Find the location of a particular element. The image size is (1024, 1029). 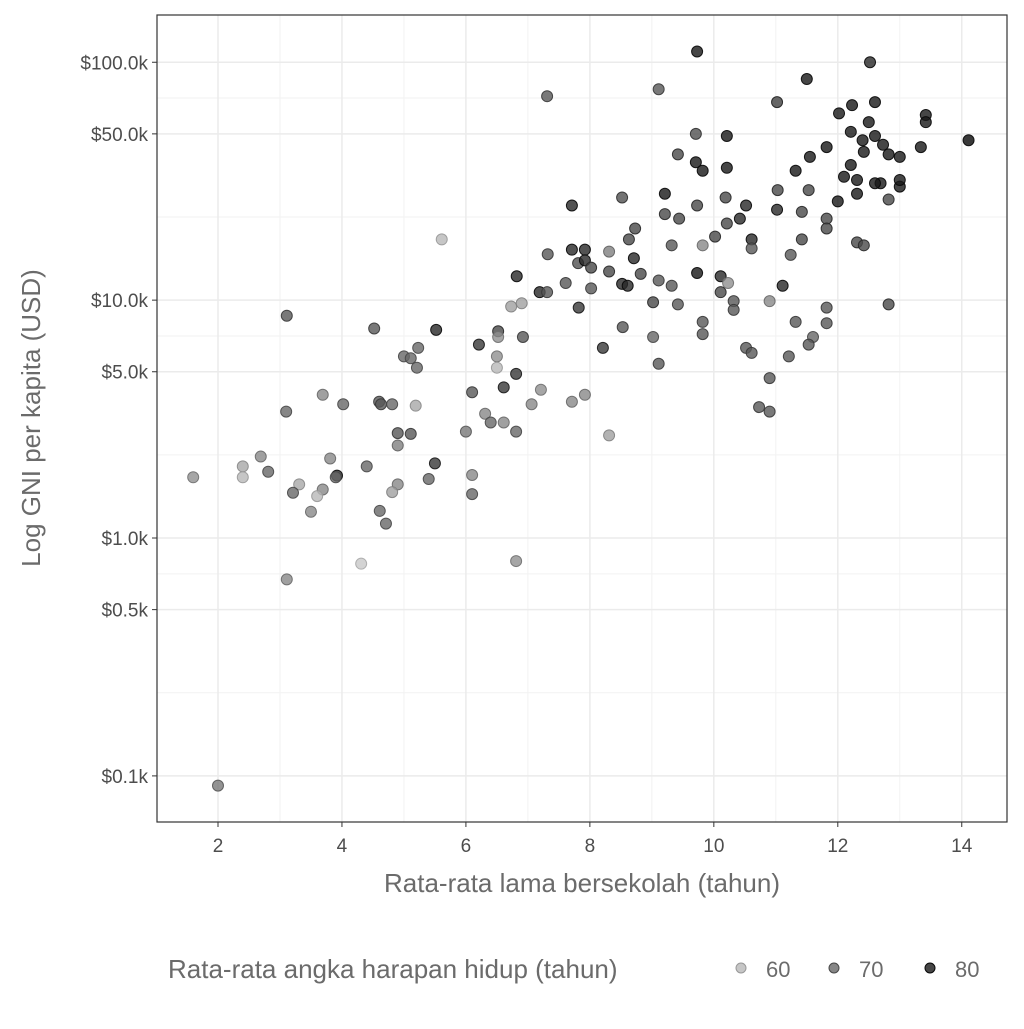

x-tick-label: 12 is located at coordinates (837, 846).